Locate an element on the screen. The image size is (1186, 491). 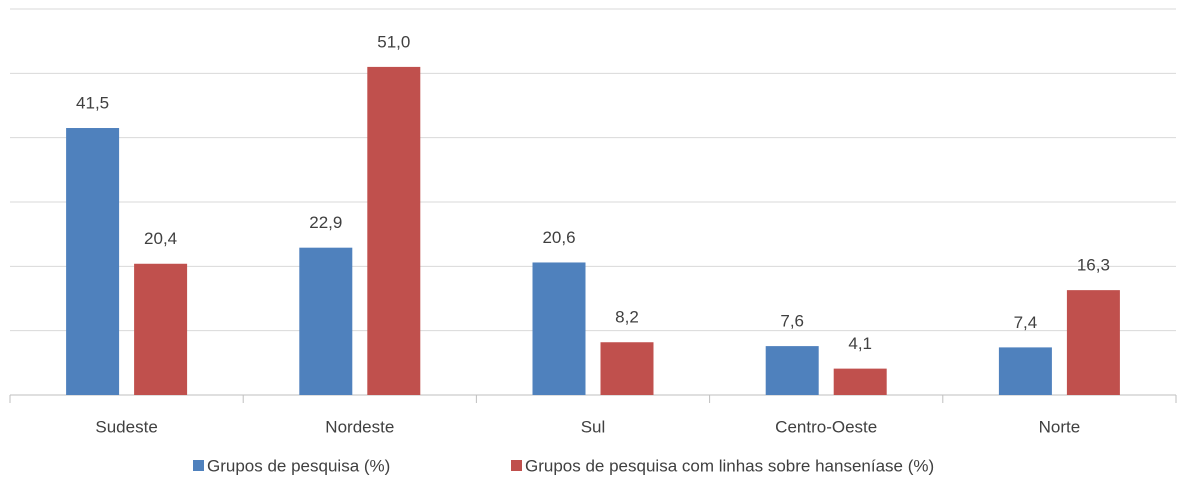
x-tick-label: Nordeste is located at coordinates (359, 426).